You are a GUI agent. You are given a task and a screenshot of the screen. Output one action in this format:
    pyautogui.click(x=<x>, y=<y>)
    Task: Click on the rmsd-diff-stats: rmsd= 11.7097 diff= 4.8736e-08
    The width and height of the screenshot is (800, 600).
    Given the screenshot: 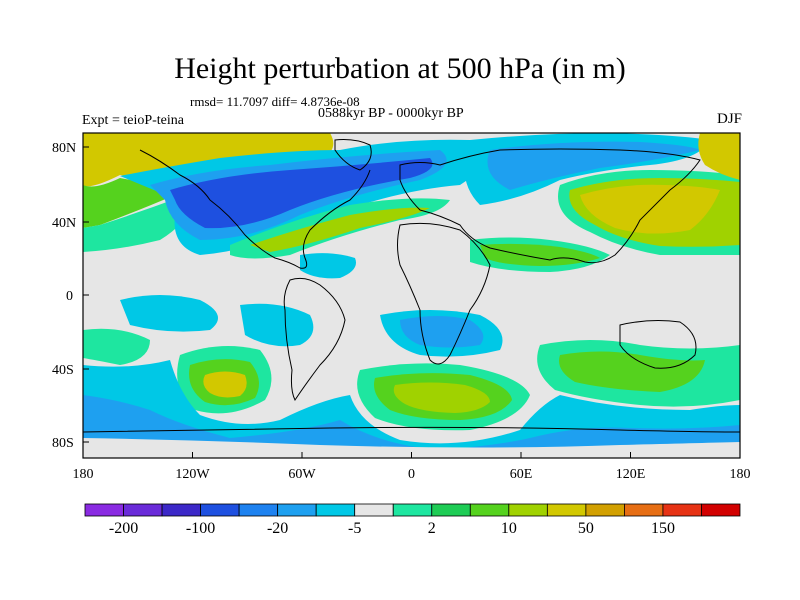 What is the action you would take?
    pyautogui.click(x=275, y=101)
    